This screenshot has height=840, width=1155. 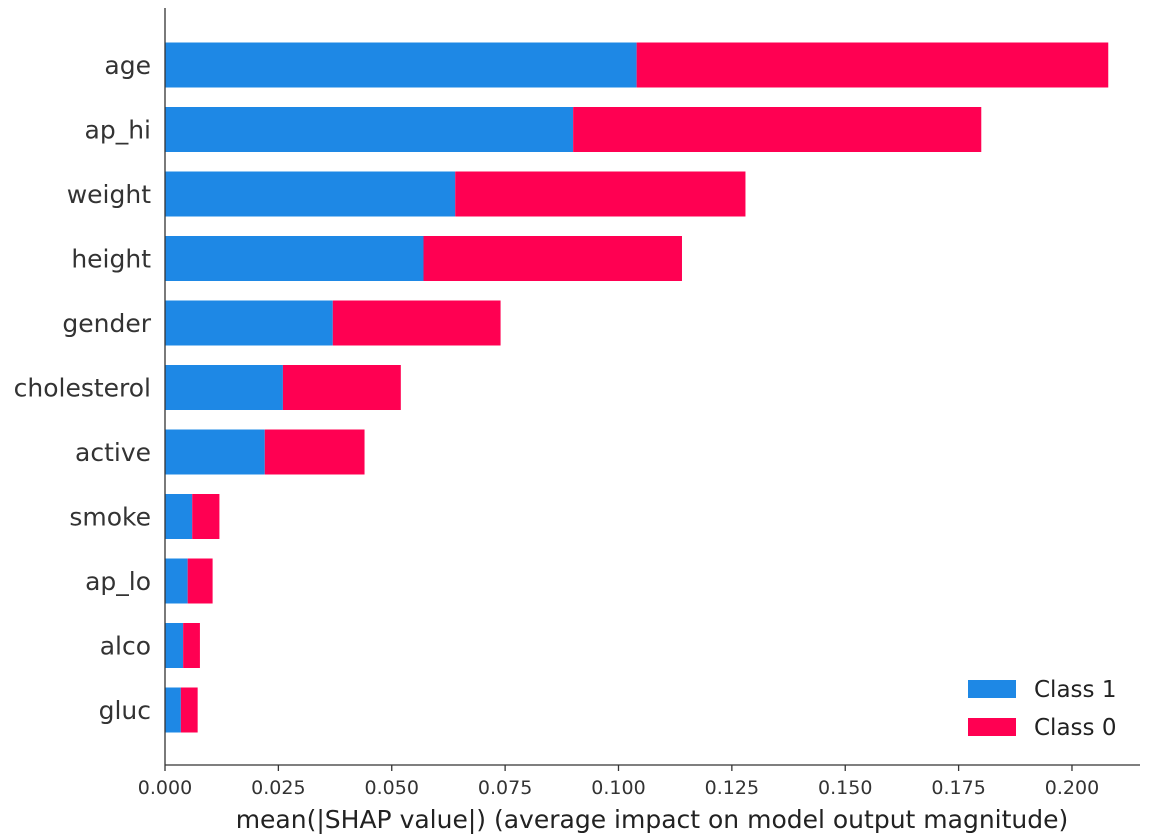 I want to click on legend-label-class-1: Class 1, so click(x=1075, y=690).